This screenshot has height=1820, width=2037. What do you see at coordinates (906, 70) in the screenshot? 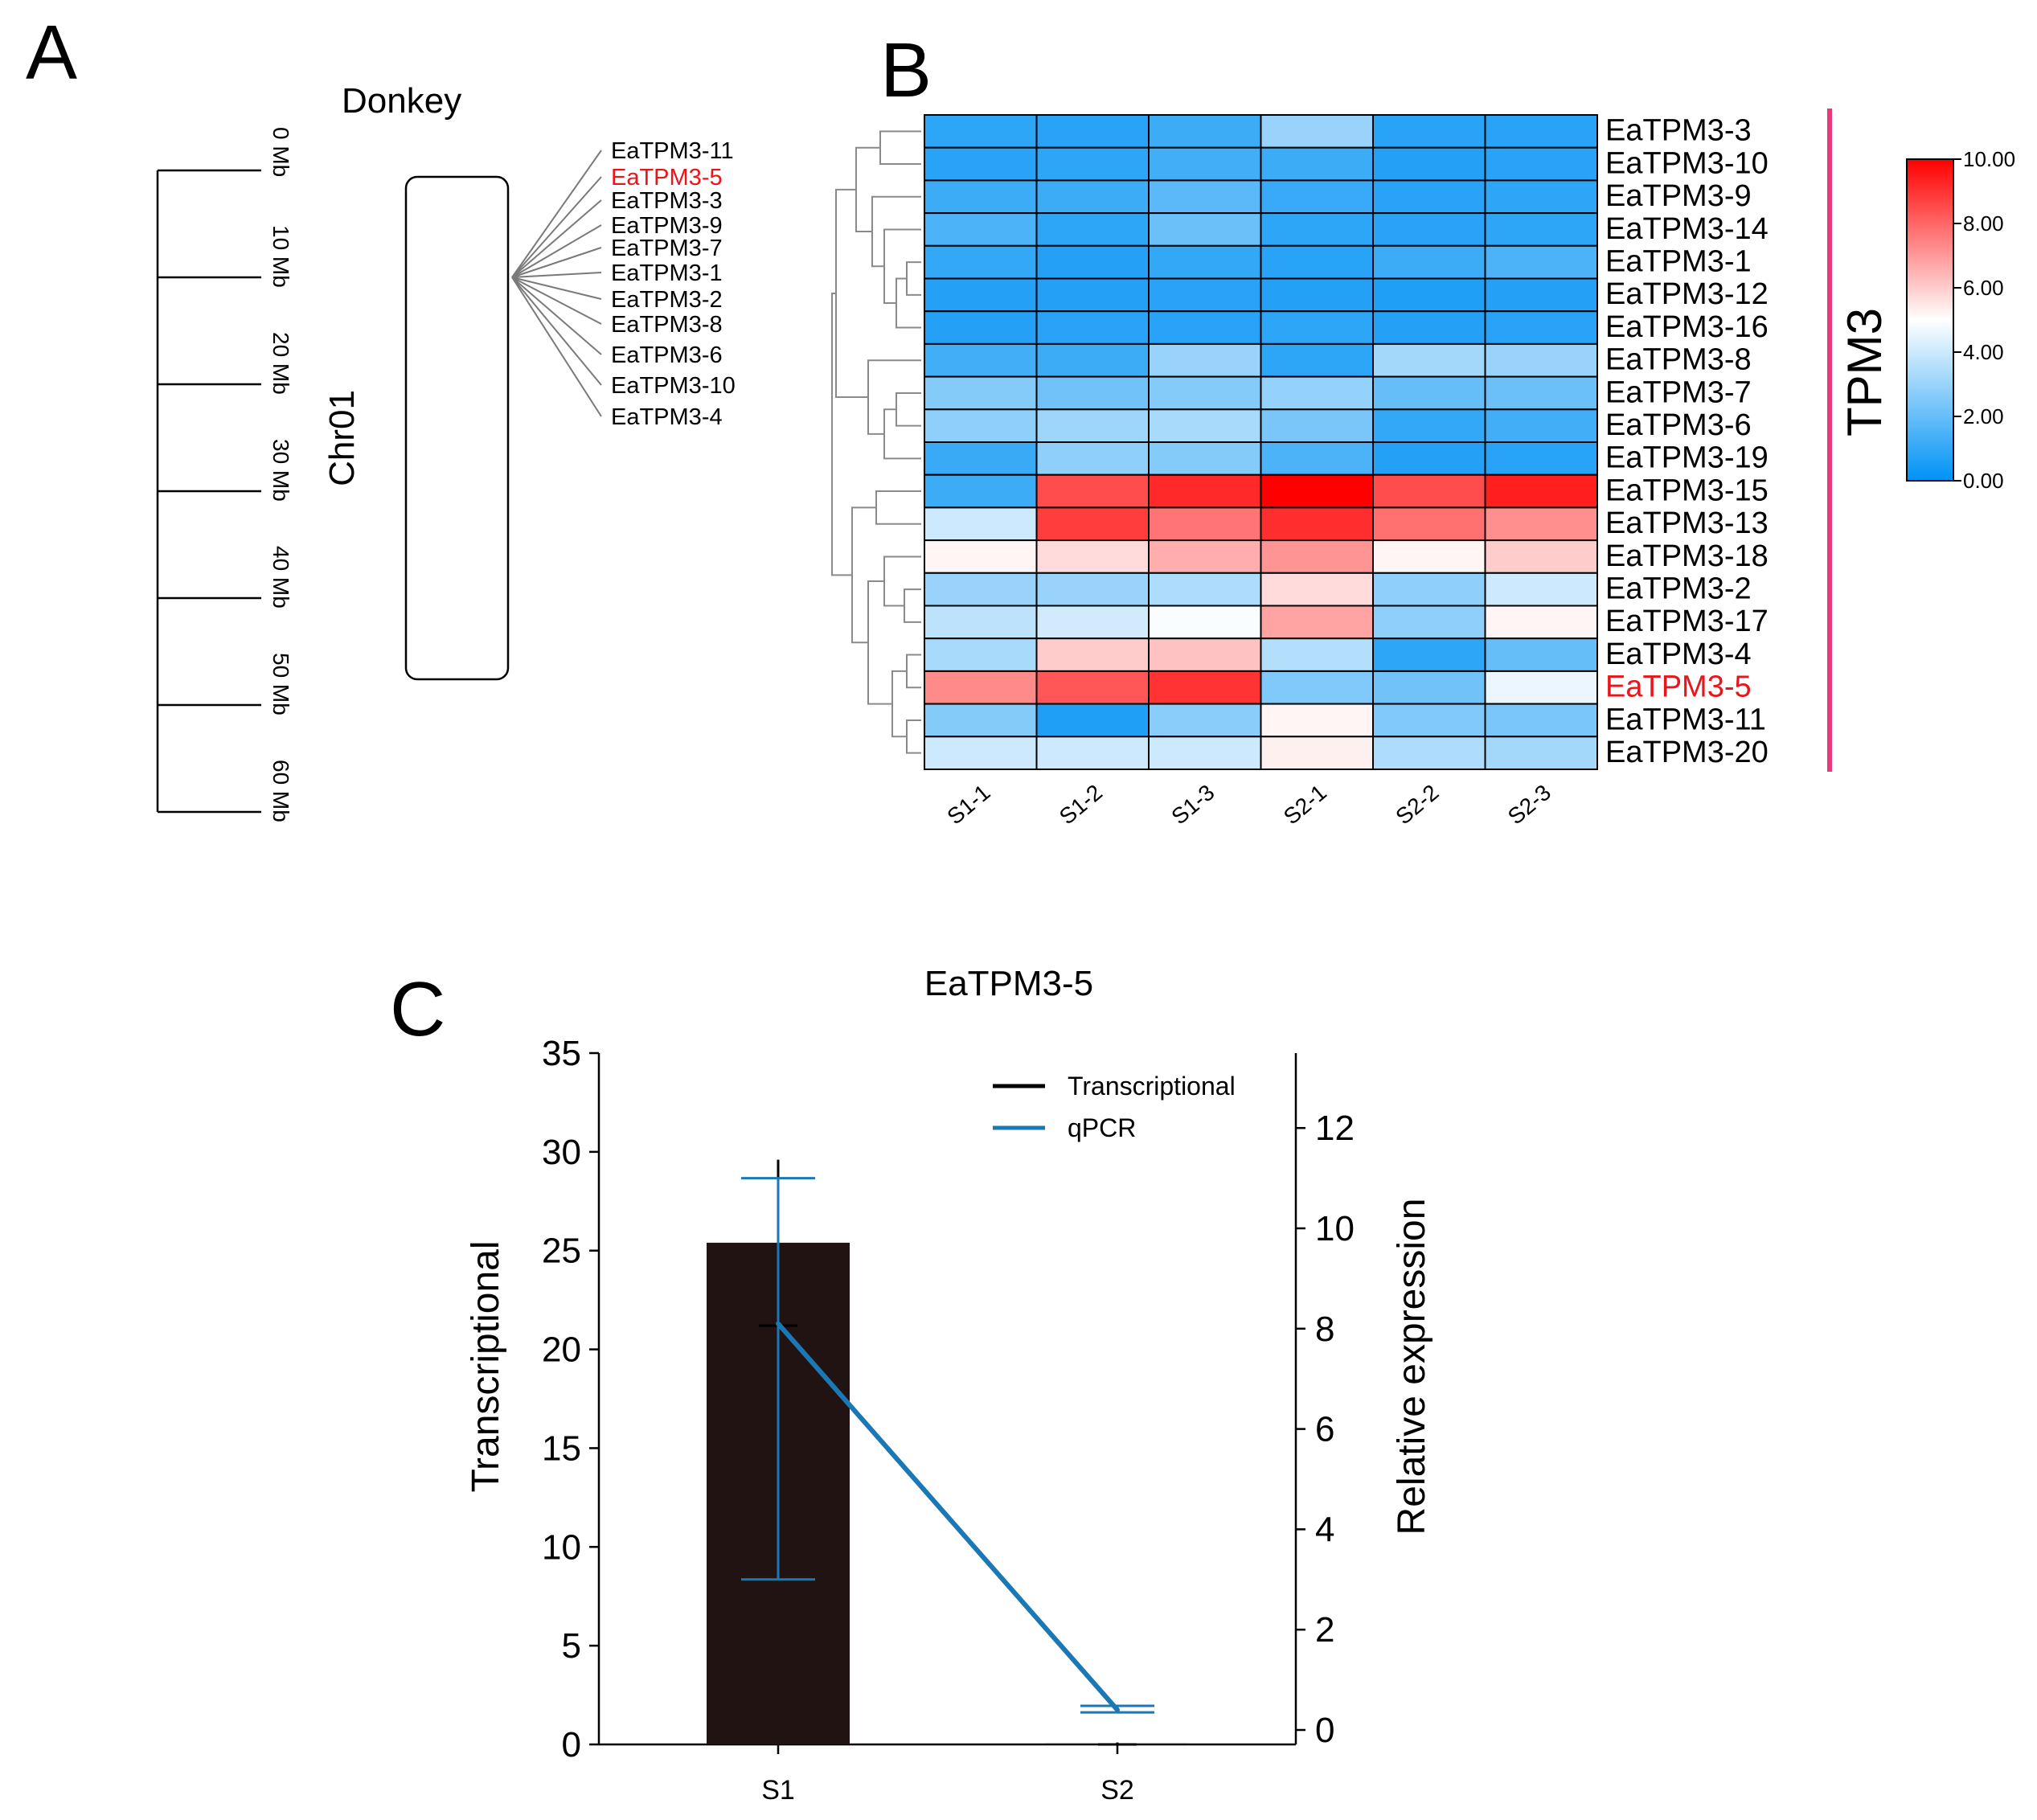
I see `panel-b-label: B` at bounding box center [906, 70].